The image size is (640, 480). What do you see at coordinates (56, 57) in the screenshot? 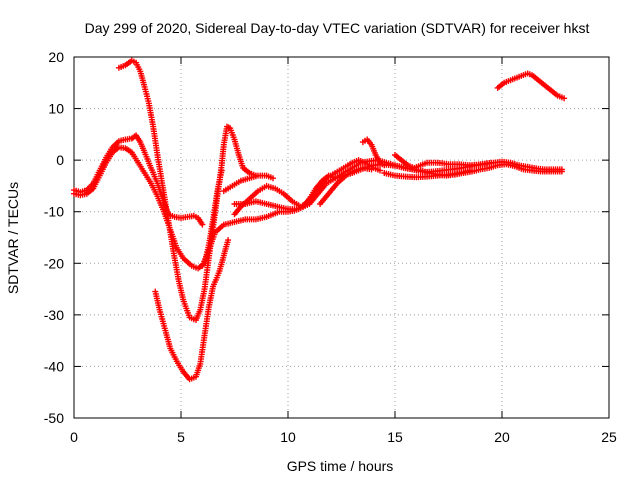
I see `y-tick-label: 20` at bounding box center [56, 57].